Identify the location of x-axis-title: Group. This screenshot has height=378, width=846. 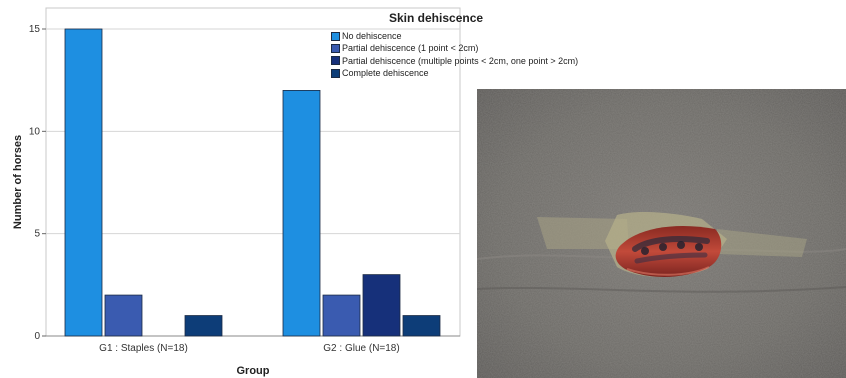
(253, 371).